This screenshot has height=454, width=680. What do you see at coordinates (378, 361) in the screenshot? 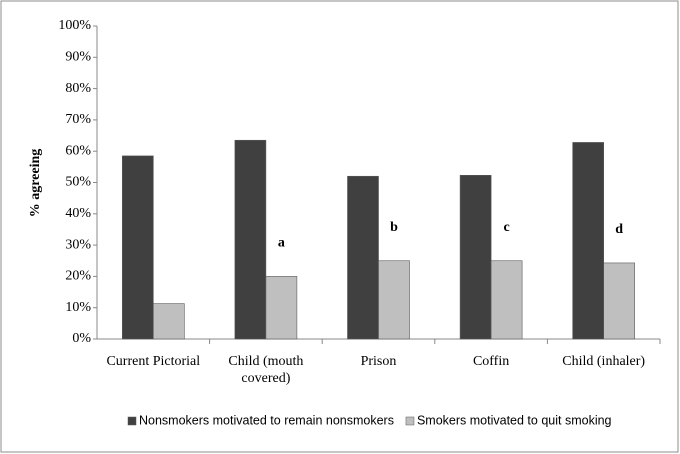
I see `x-tick-label: Prison` at bounding box center [378, 361].